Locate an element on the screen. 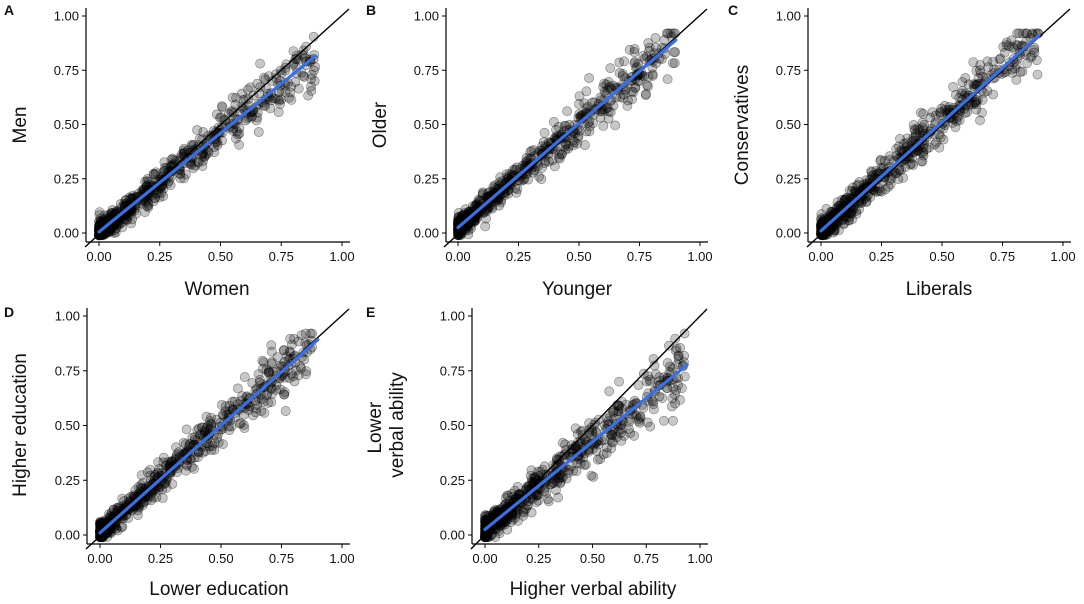  panel-c-x-axis-title: Liberals is located at coordinates (939, 289).